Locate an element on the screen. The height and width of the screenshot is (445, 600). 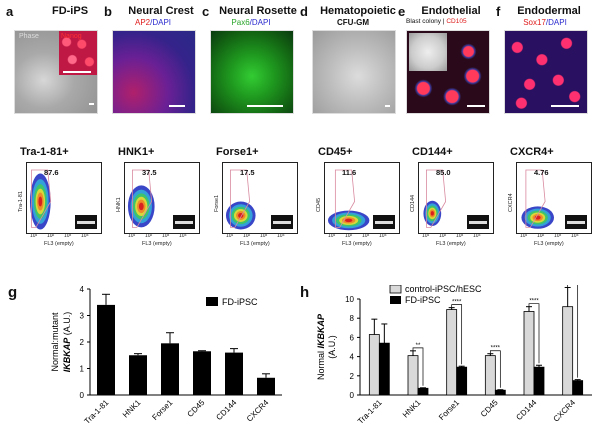
flow-xaxis-c: FL3 (empty) is located at coordinates (255, 244).